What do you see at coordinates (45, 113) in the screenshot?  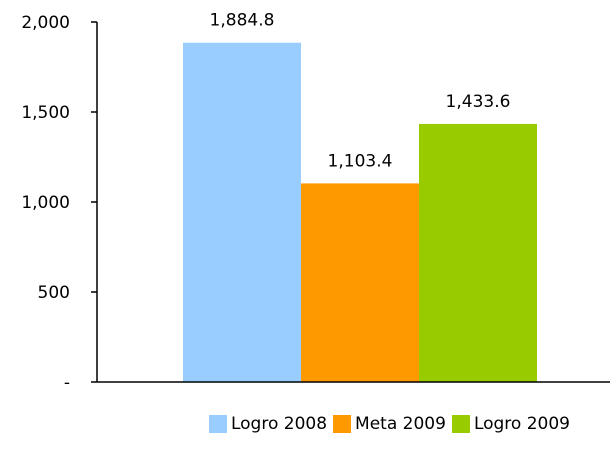 I see `y-tick-label: 1,500` at bounding box center [45, 113].